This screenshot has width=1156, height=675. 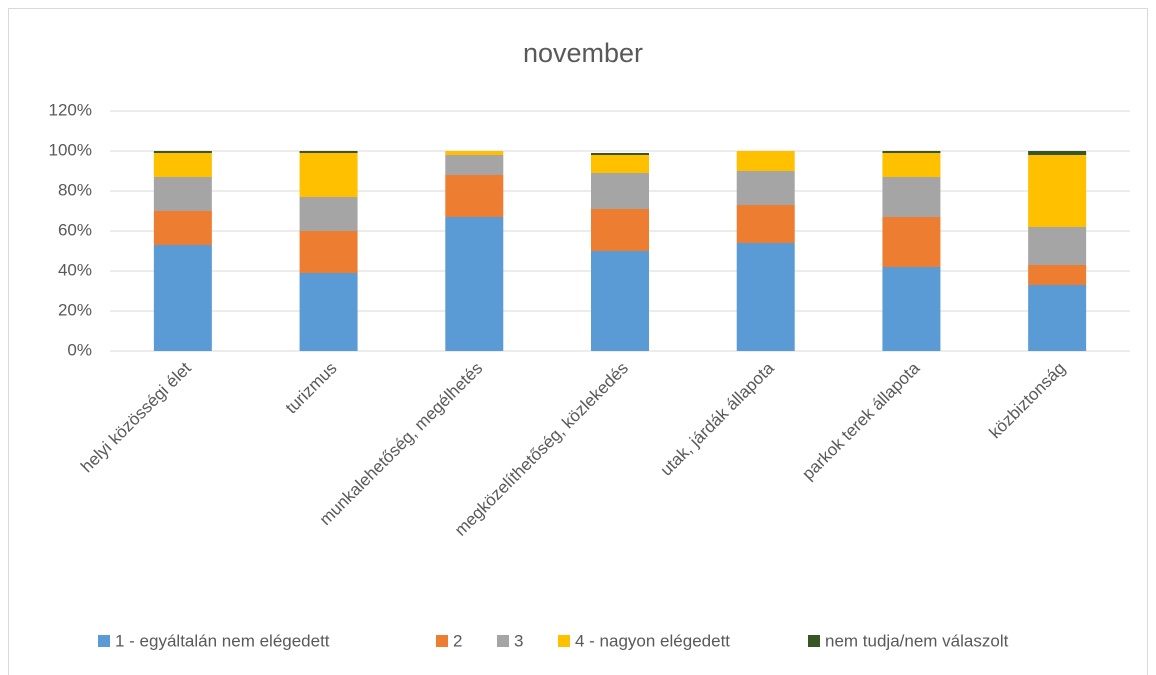 What do you see at coordinates (75, 229) in the screenshot?
I see `y-tick-label: 60%` at bounding box center [75, 229].